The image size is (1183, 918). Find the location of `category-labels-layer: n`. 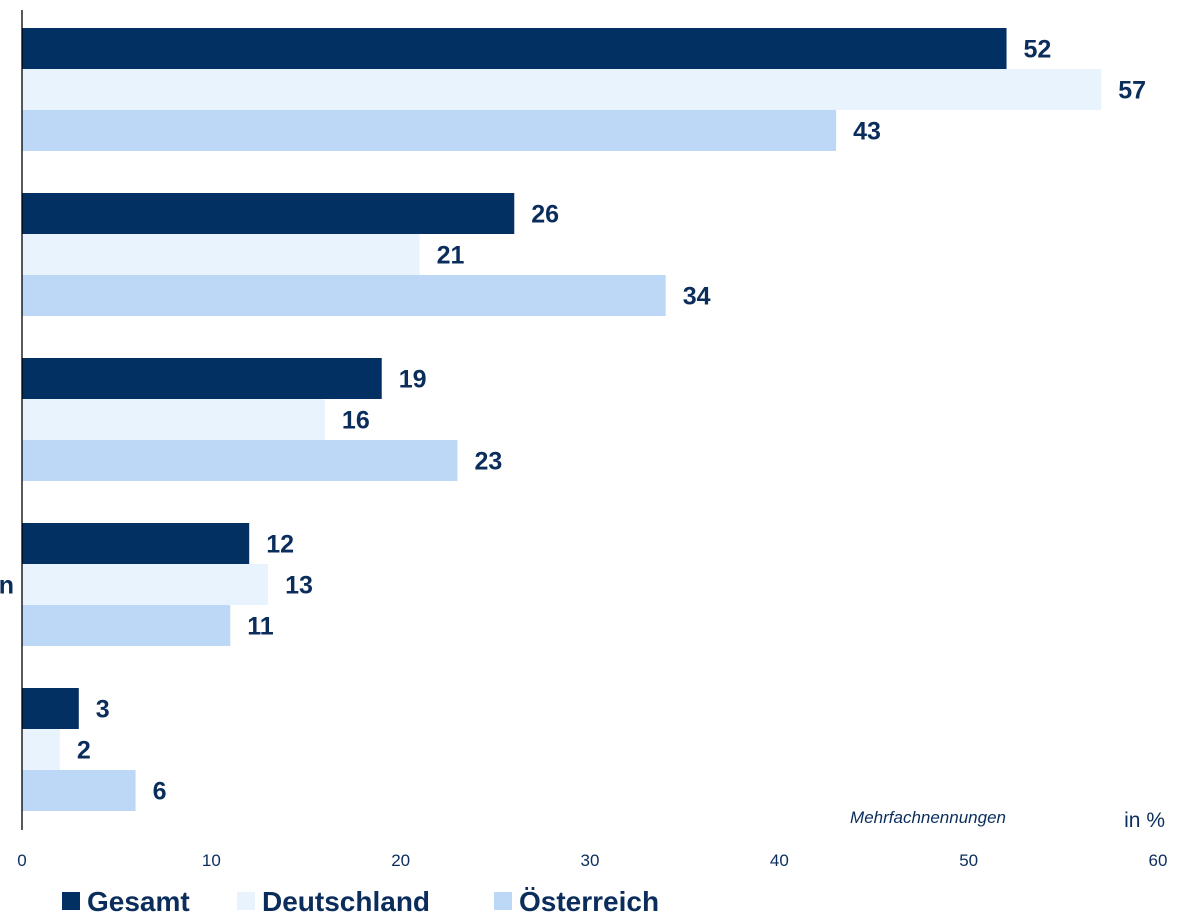

category-labels-layer: n is located at coordinates (7, 586).